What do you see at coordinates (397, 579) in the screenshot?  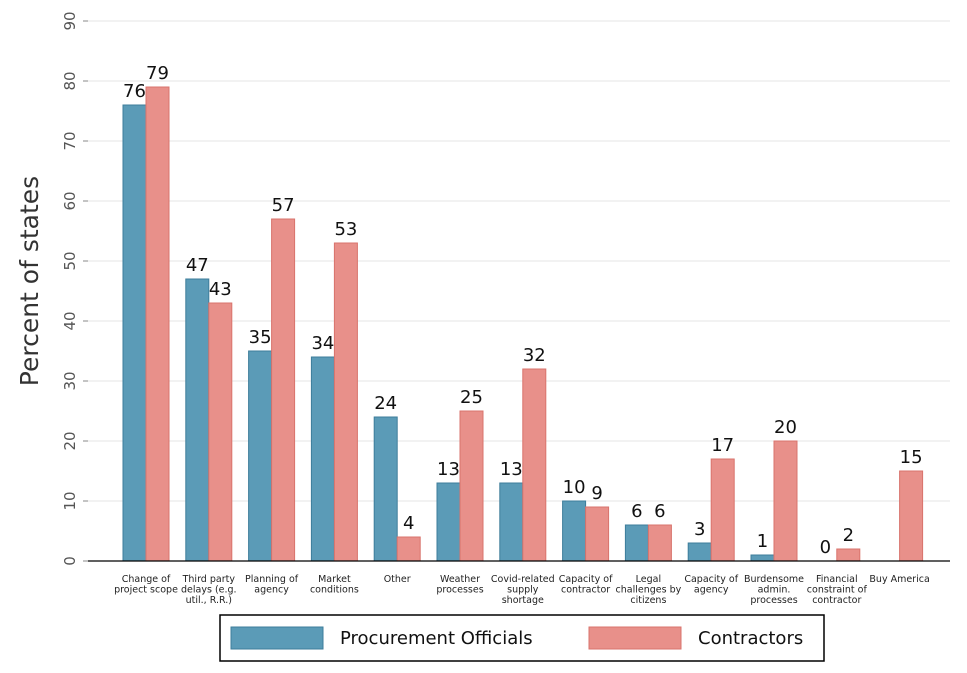 I see `x-category-label: Other` at bounding box center [397, 579].